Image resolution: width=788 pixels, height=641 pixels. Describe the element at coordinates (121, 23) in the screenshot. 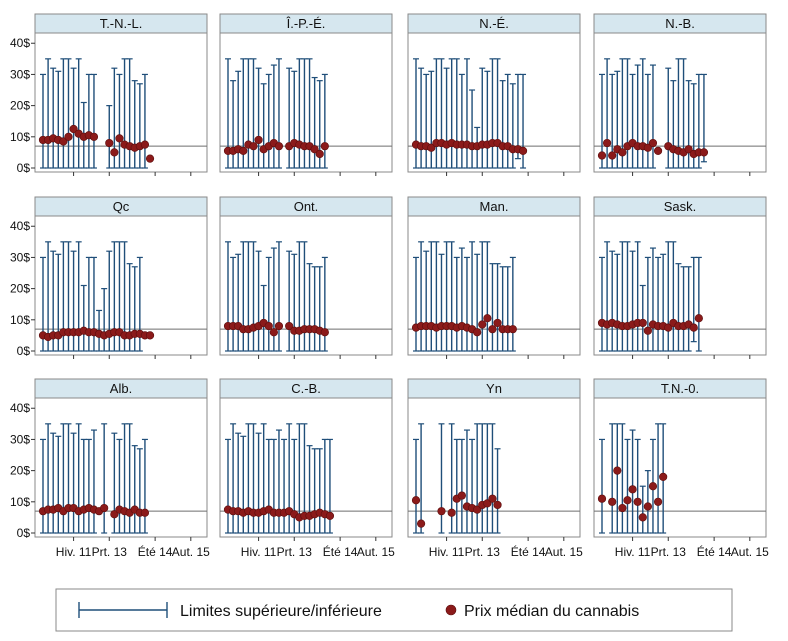

I see `panel-title: T.-N.-L.` at that location.